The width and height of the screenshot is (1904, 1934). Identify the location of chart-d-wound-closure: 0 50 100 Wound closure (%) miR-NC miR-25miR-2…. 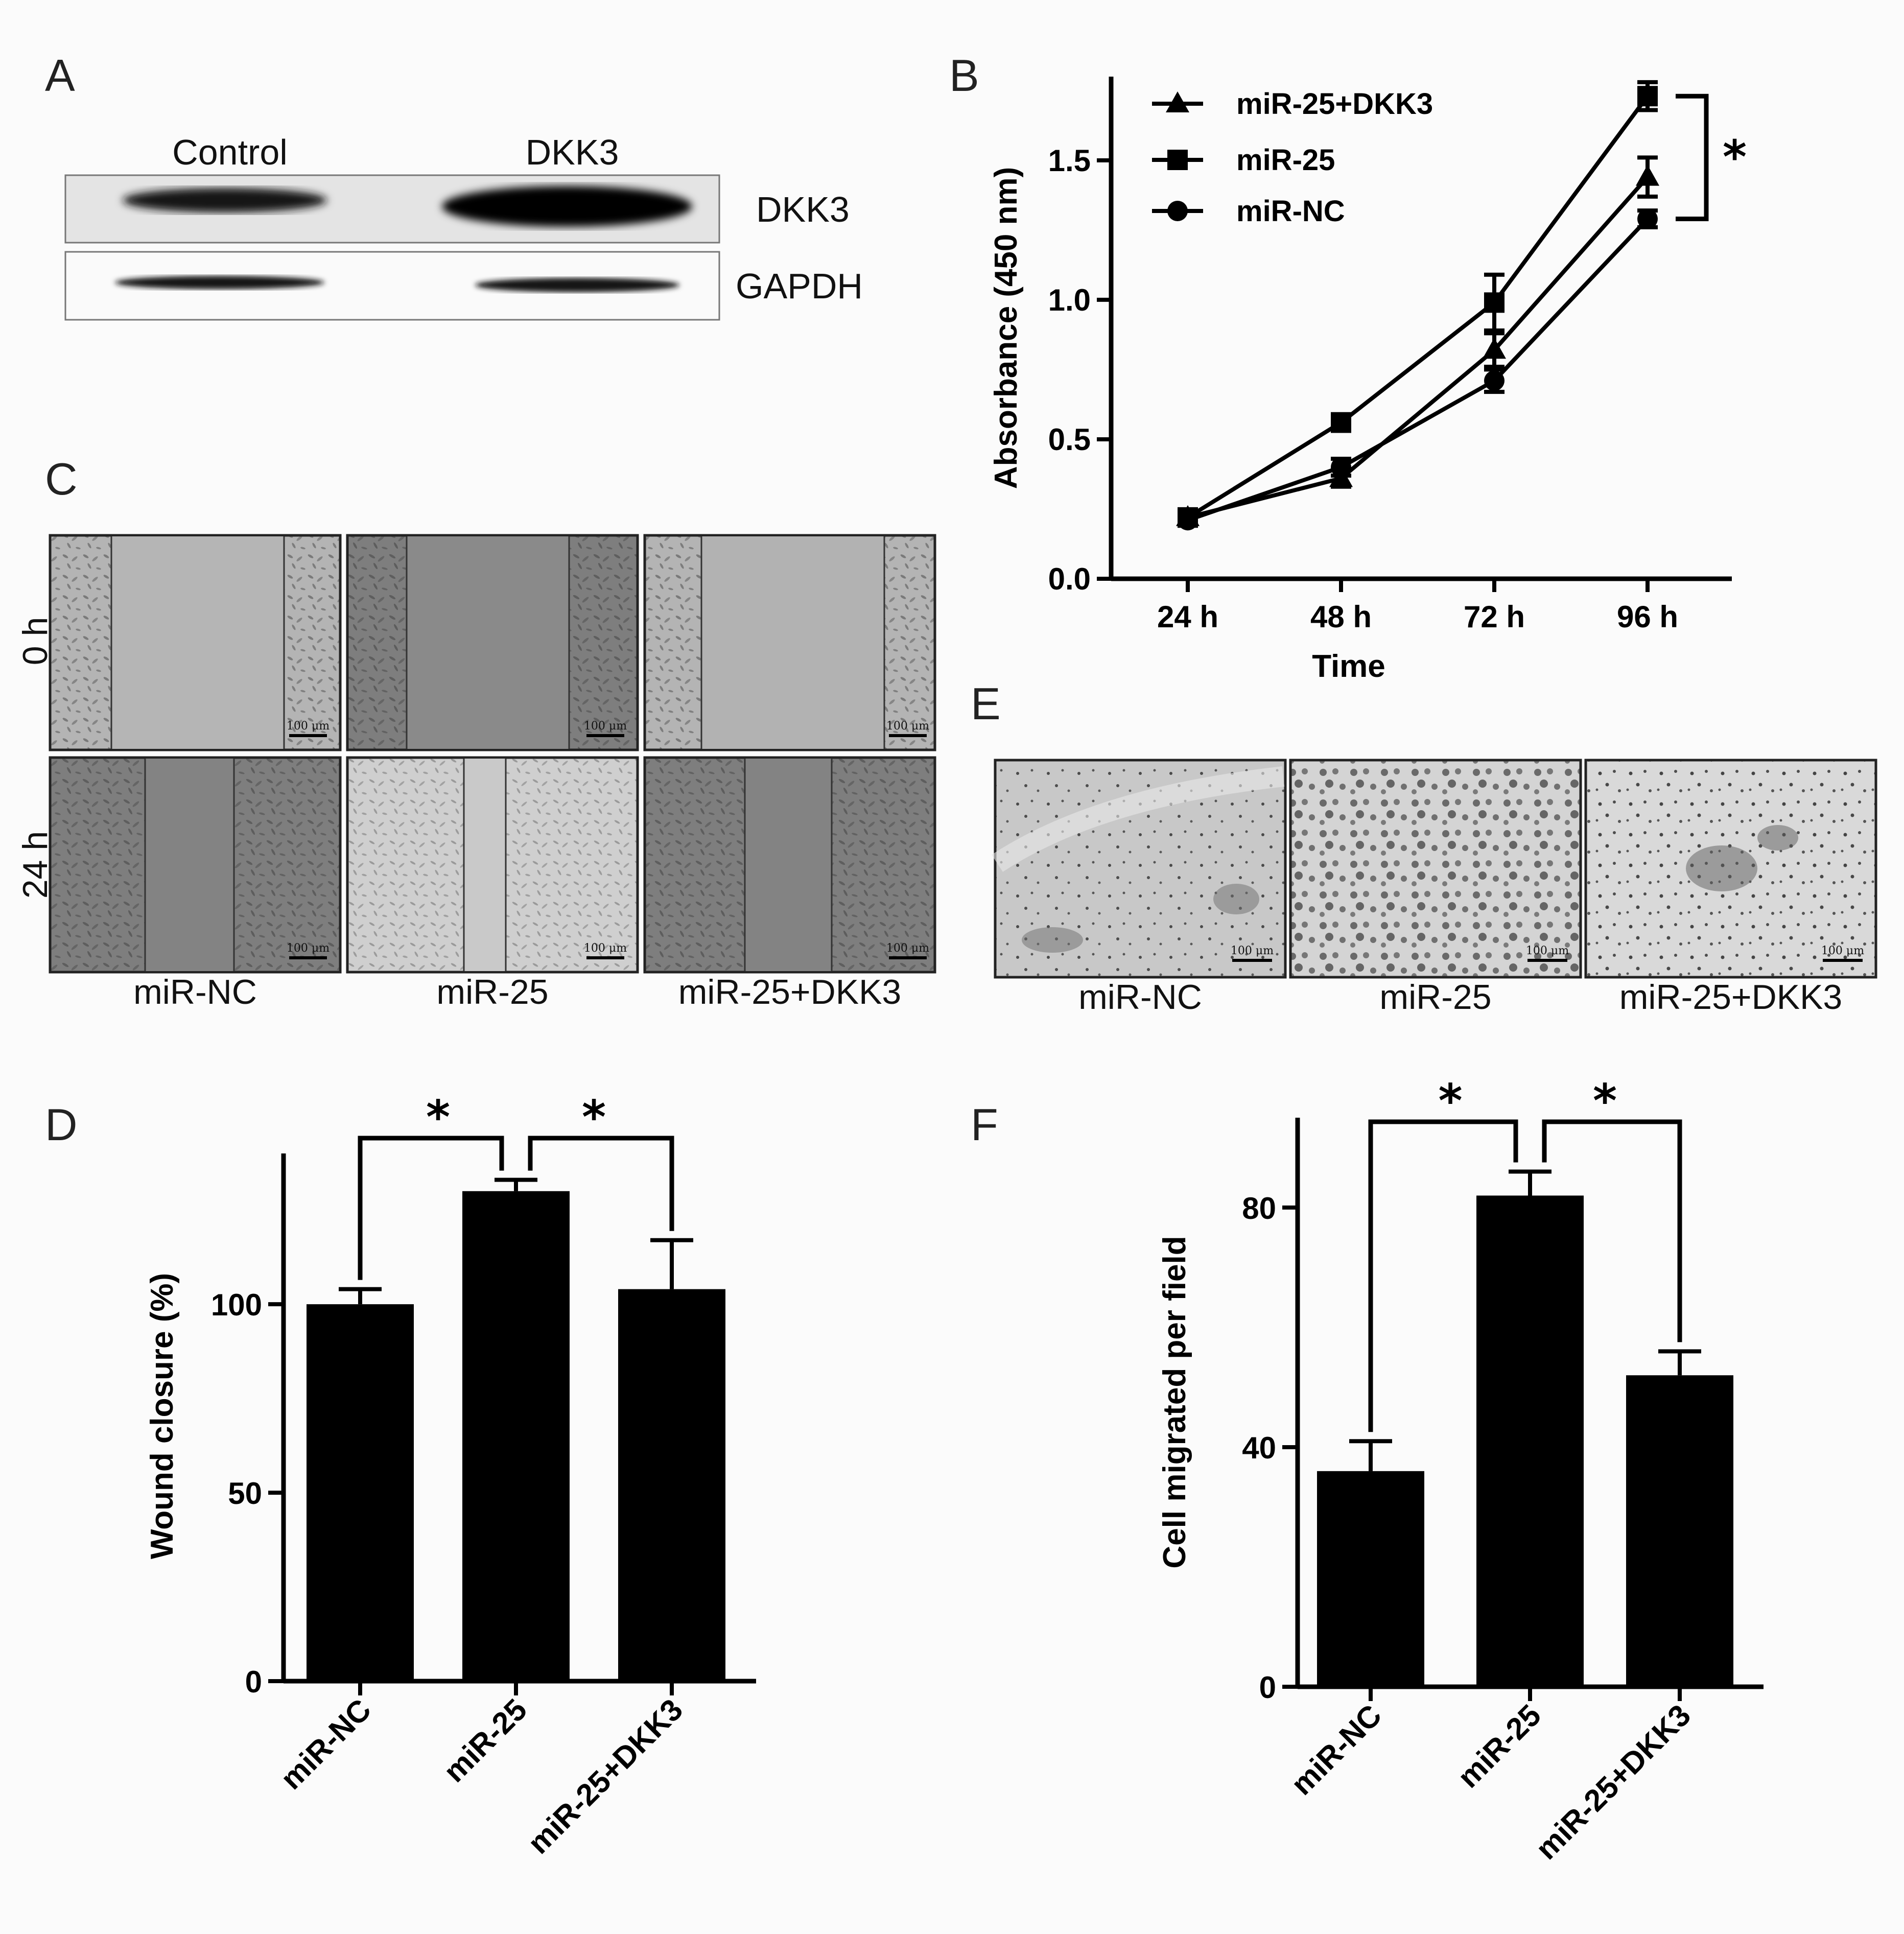
(450, 1475).